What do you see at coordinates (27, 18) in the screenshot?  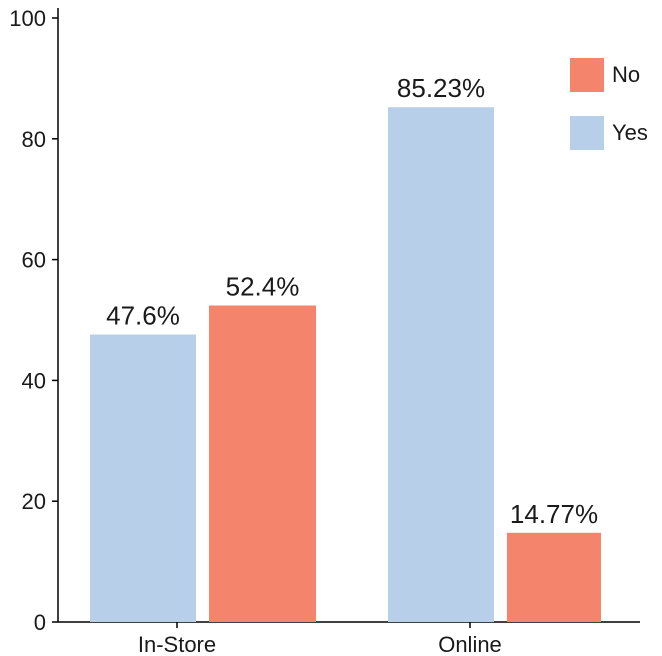 I see `y-tick-label: 100` at bounding box center [27, 18].